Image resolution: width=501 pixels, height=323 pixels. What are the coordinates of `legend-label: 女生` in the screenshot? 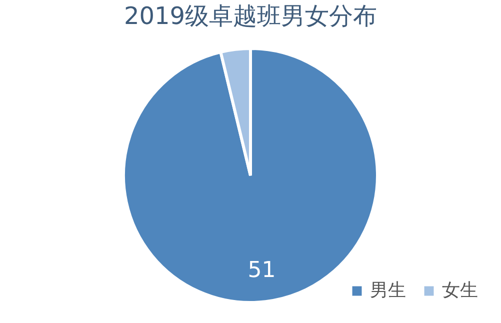 It's located at (460, 290).